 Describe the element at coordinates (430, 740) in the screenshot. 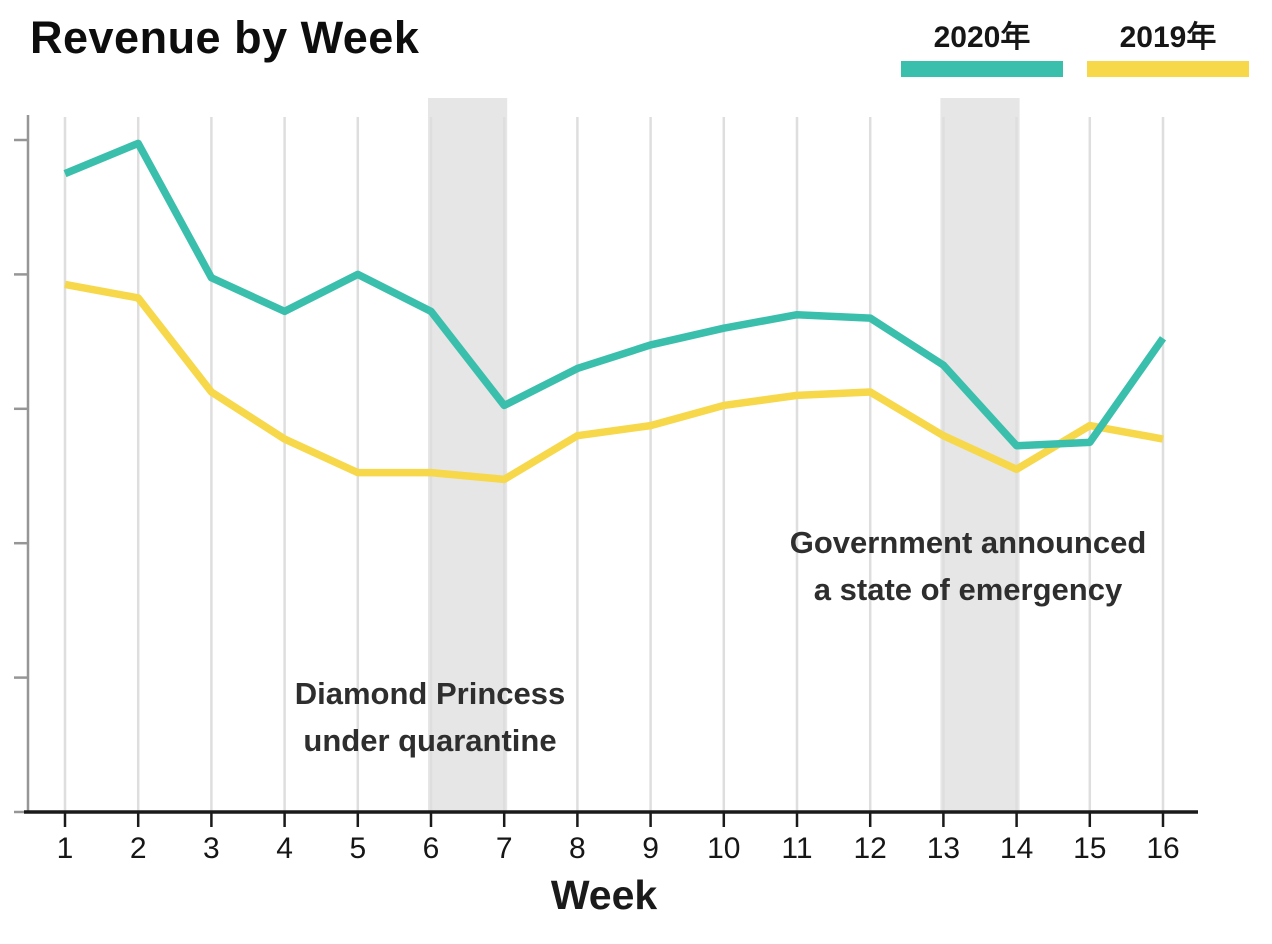

I see `annotation-line: under quarantine` at that location.